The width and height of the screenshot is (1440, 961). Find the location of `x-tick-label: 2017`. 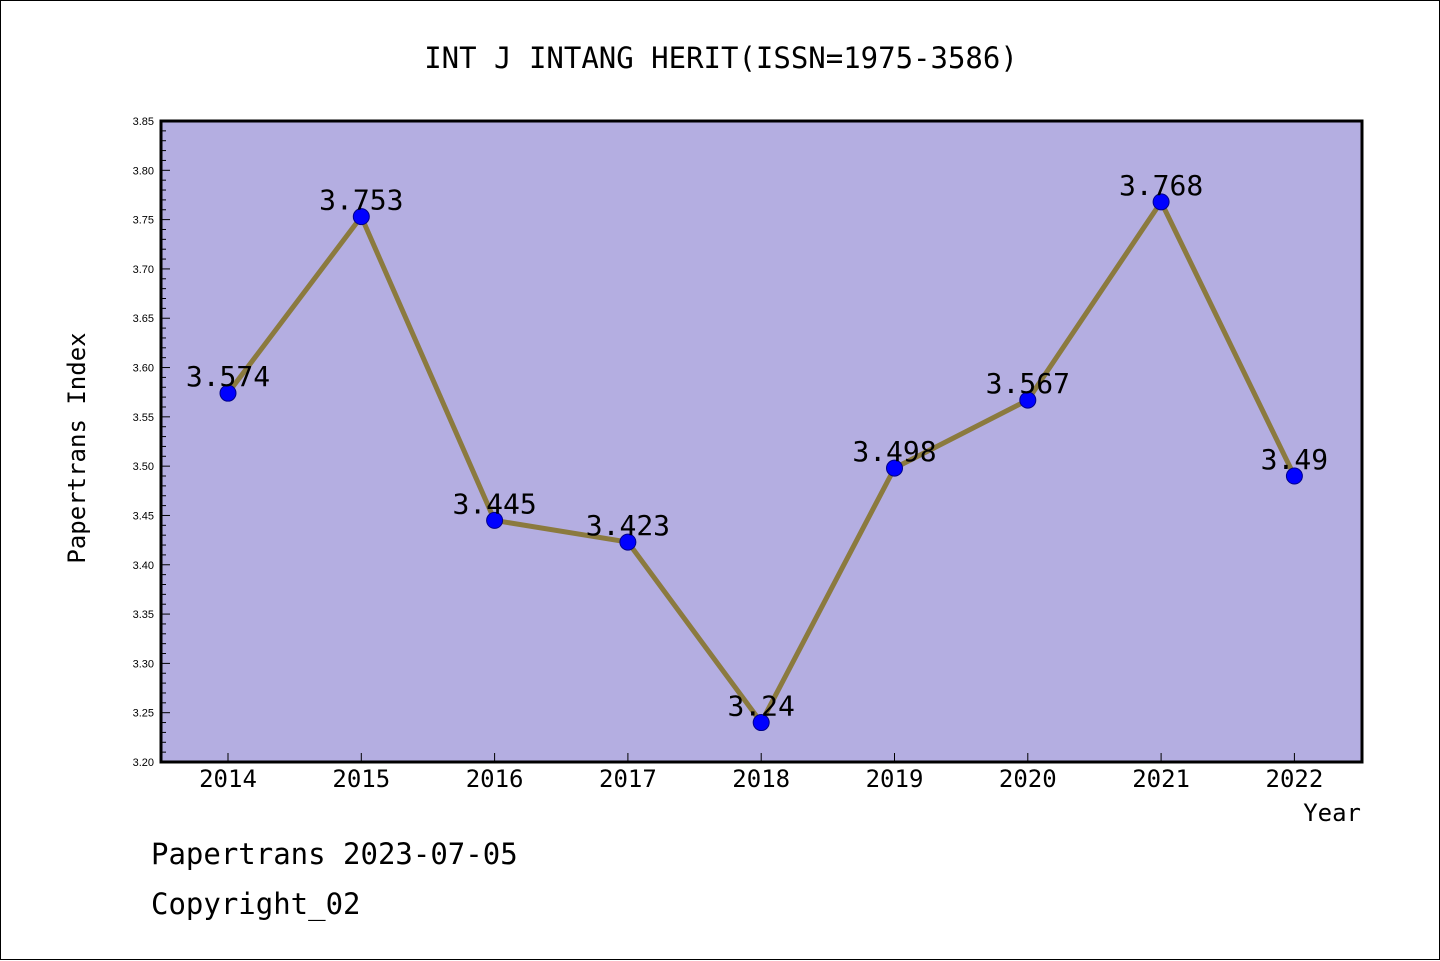

x-tick-label: 2017 is located at coordinates (628, 779).